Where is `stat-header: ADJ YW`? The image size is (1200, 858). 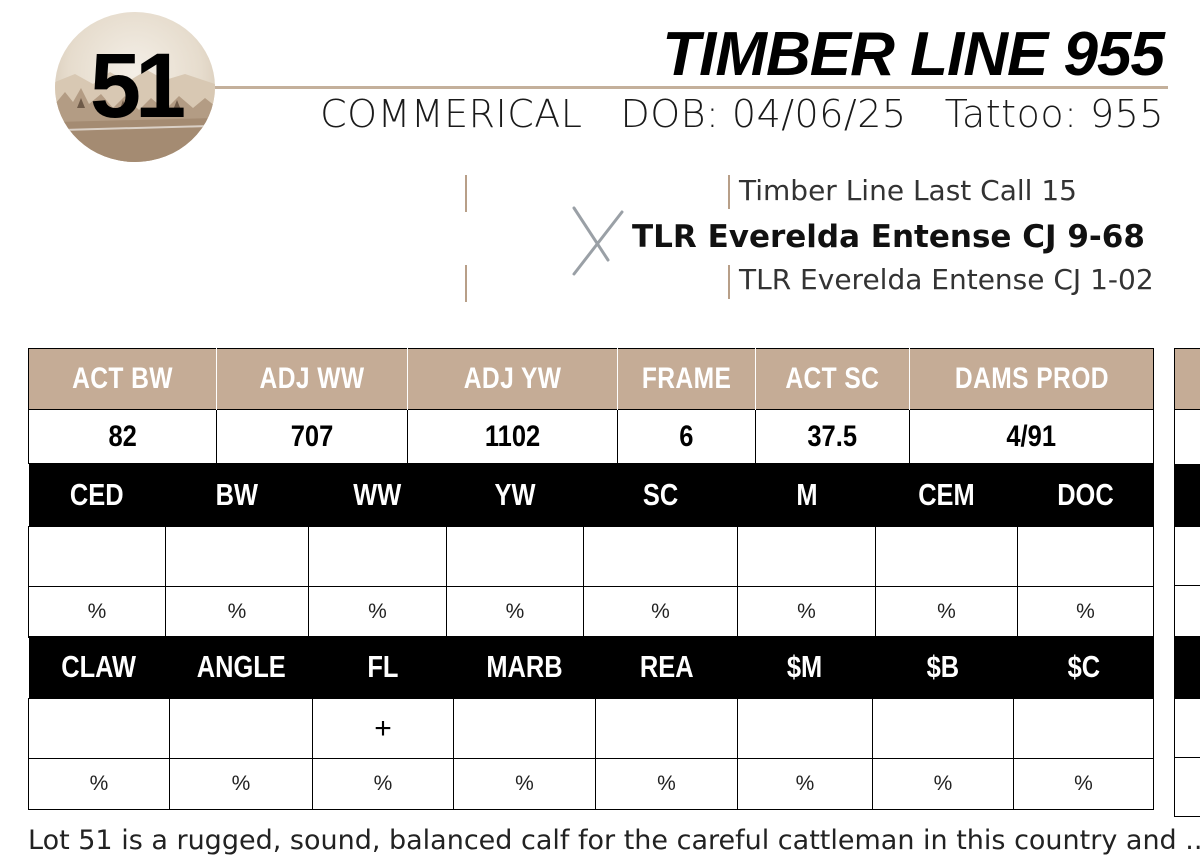
stat-header: ADJ YW is located at coordinates (512, 379).